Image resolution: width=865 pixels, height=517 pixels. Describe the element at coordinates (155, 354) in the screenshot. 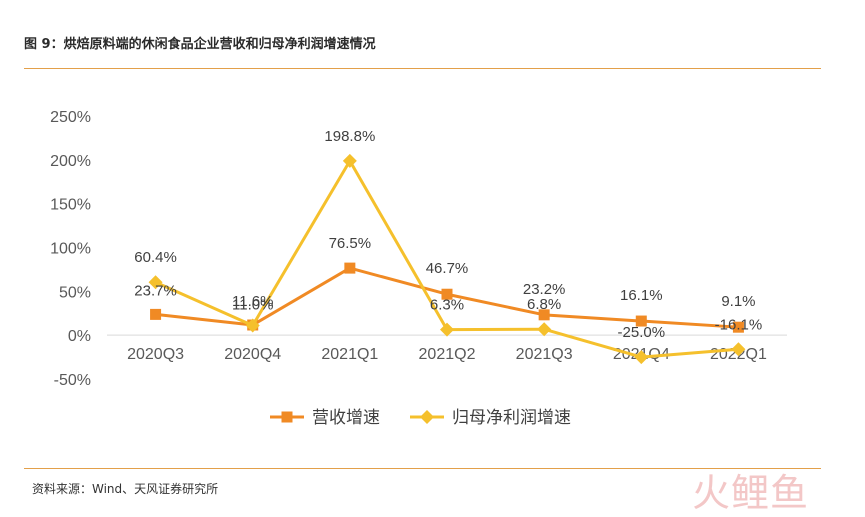

I see `x-tick-label: 2020Q3` at that location.